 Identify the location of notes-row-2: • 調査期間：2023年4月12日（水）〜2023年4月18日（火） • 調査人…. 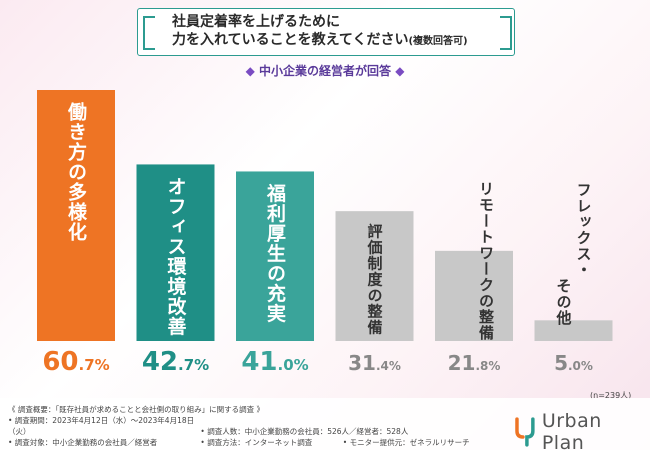
(239, 426).